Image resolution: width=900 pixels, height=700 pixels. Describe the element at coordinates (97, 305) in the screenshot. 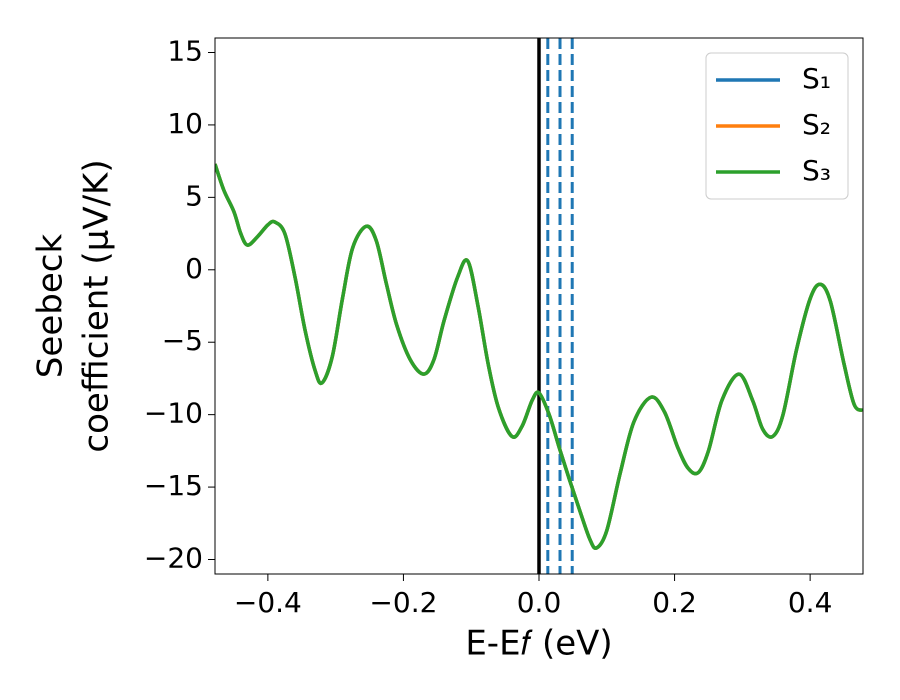

I see `y-axis-label: coefficient (μV/K)` at that location.